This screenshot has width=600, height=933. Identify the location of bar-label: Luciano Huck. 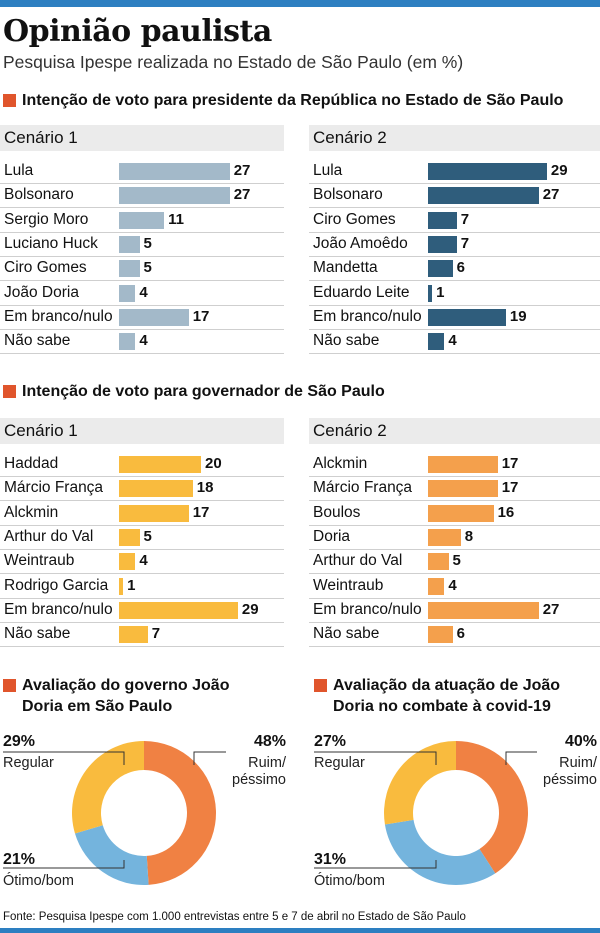
(51, 243).